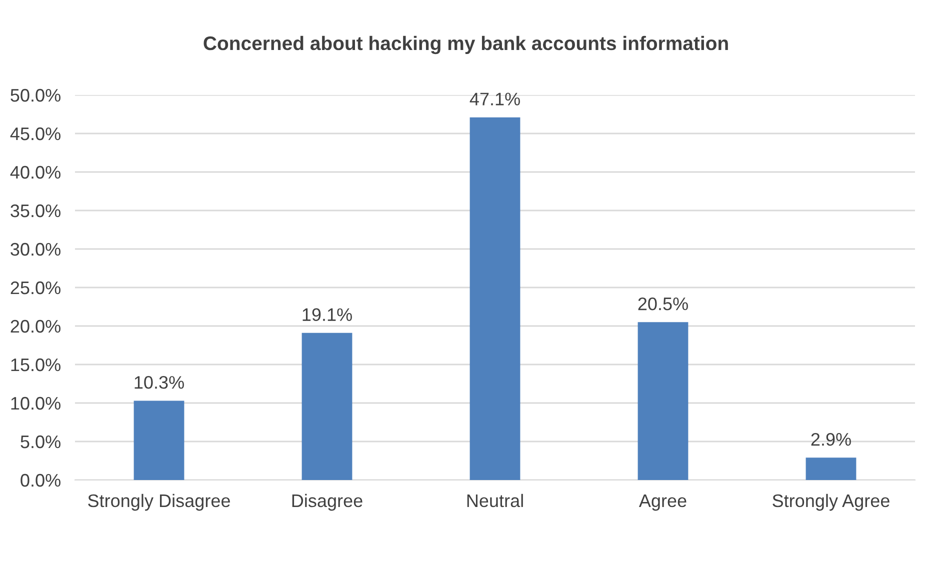  What do you see at coordinates (40, 441) in the screenshot?
I see `y-tick-label: 5.0%` at bounding box center [40, 441].